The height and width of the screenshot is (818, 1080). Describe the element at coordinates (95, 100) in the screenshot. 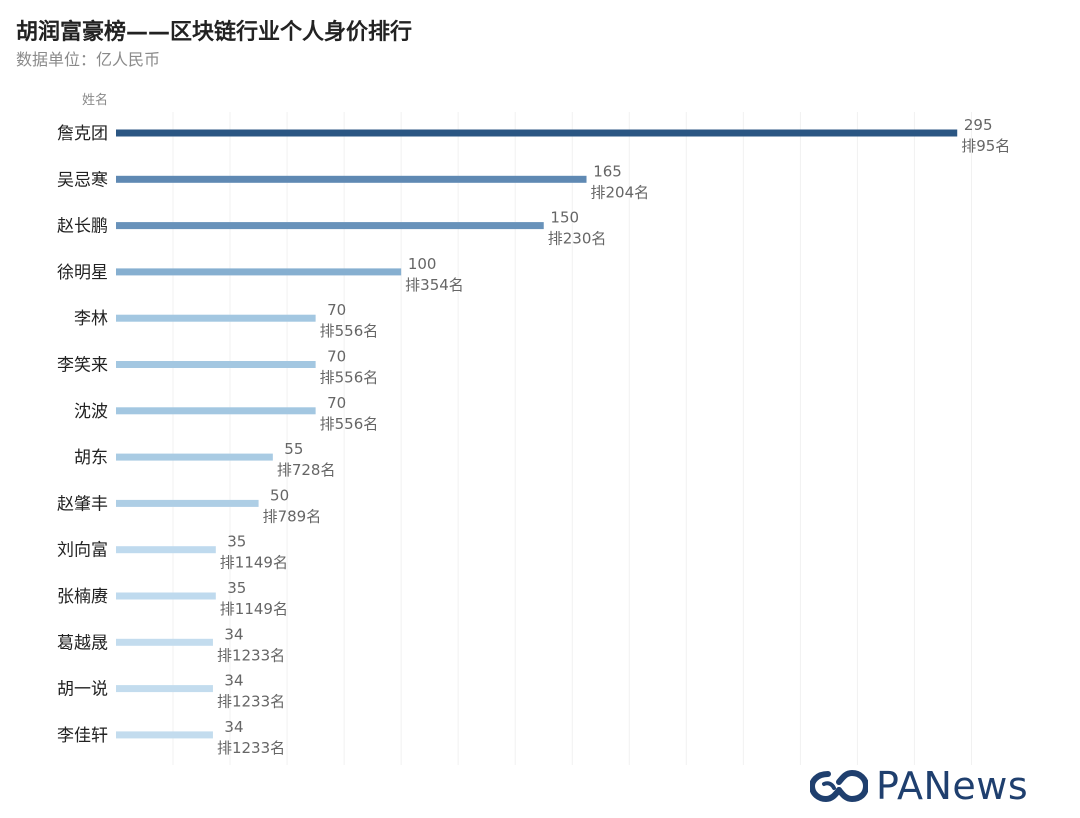

I see `y-axis-label: 姓名` at that location.